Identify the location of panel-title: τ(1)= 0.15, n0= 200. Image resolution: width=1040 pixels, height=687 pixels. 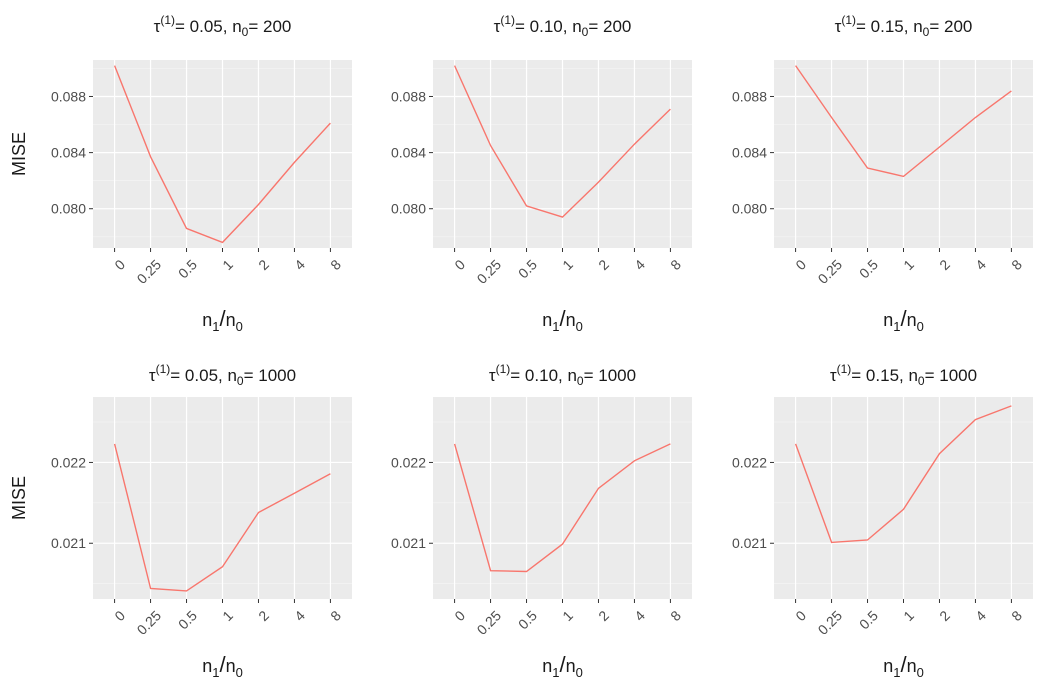
(904, 26).